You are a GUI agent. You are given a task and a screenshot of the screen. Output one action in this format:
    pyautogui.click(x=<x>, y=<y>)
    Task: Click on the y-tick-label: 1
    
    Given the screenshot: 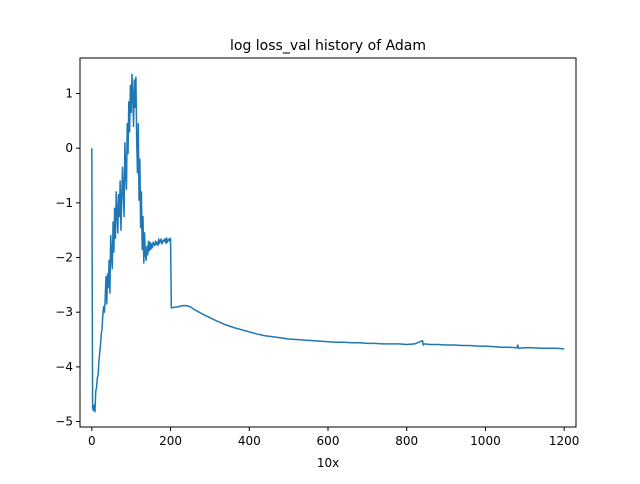 What is the action you would take?
    pyautogui.click(x=69, y=94)
    